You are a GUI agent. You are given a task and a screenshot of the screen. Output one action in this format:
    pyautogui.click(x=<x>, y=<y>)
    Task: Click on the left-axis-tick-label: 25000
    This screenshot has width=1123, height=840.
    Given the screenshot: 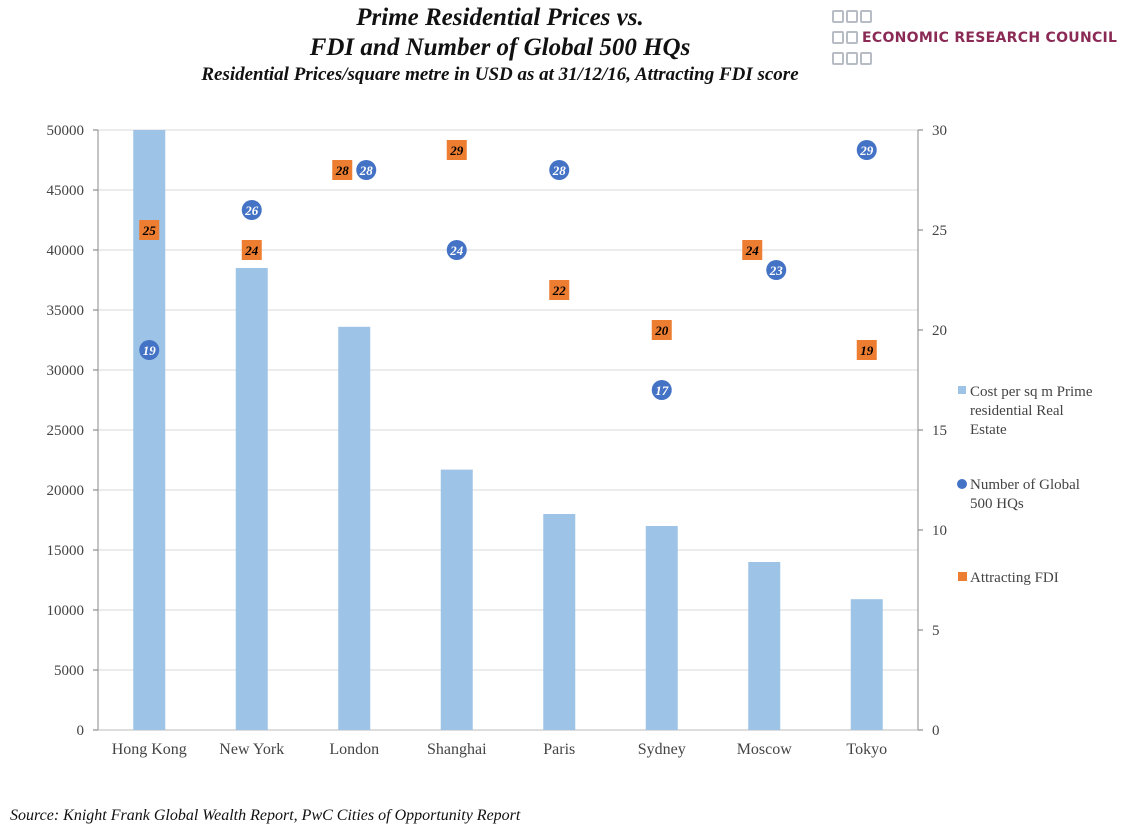 What is the action you would take?
    pyautogui.click(x=66, y=431)
    